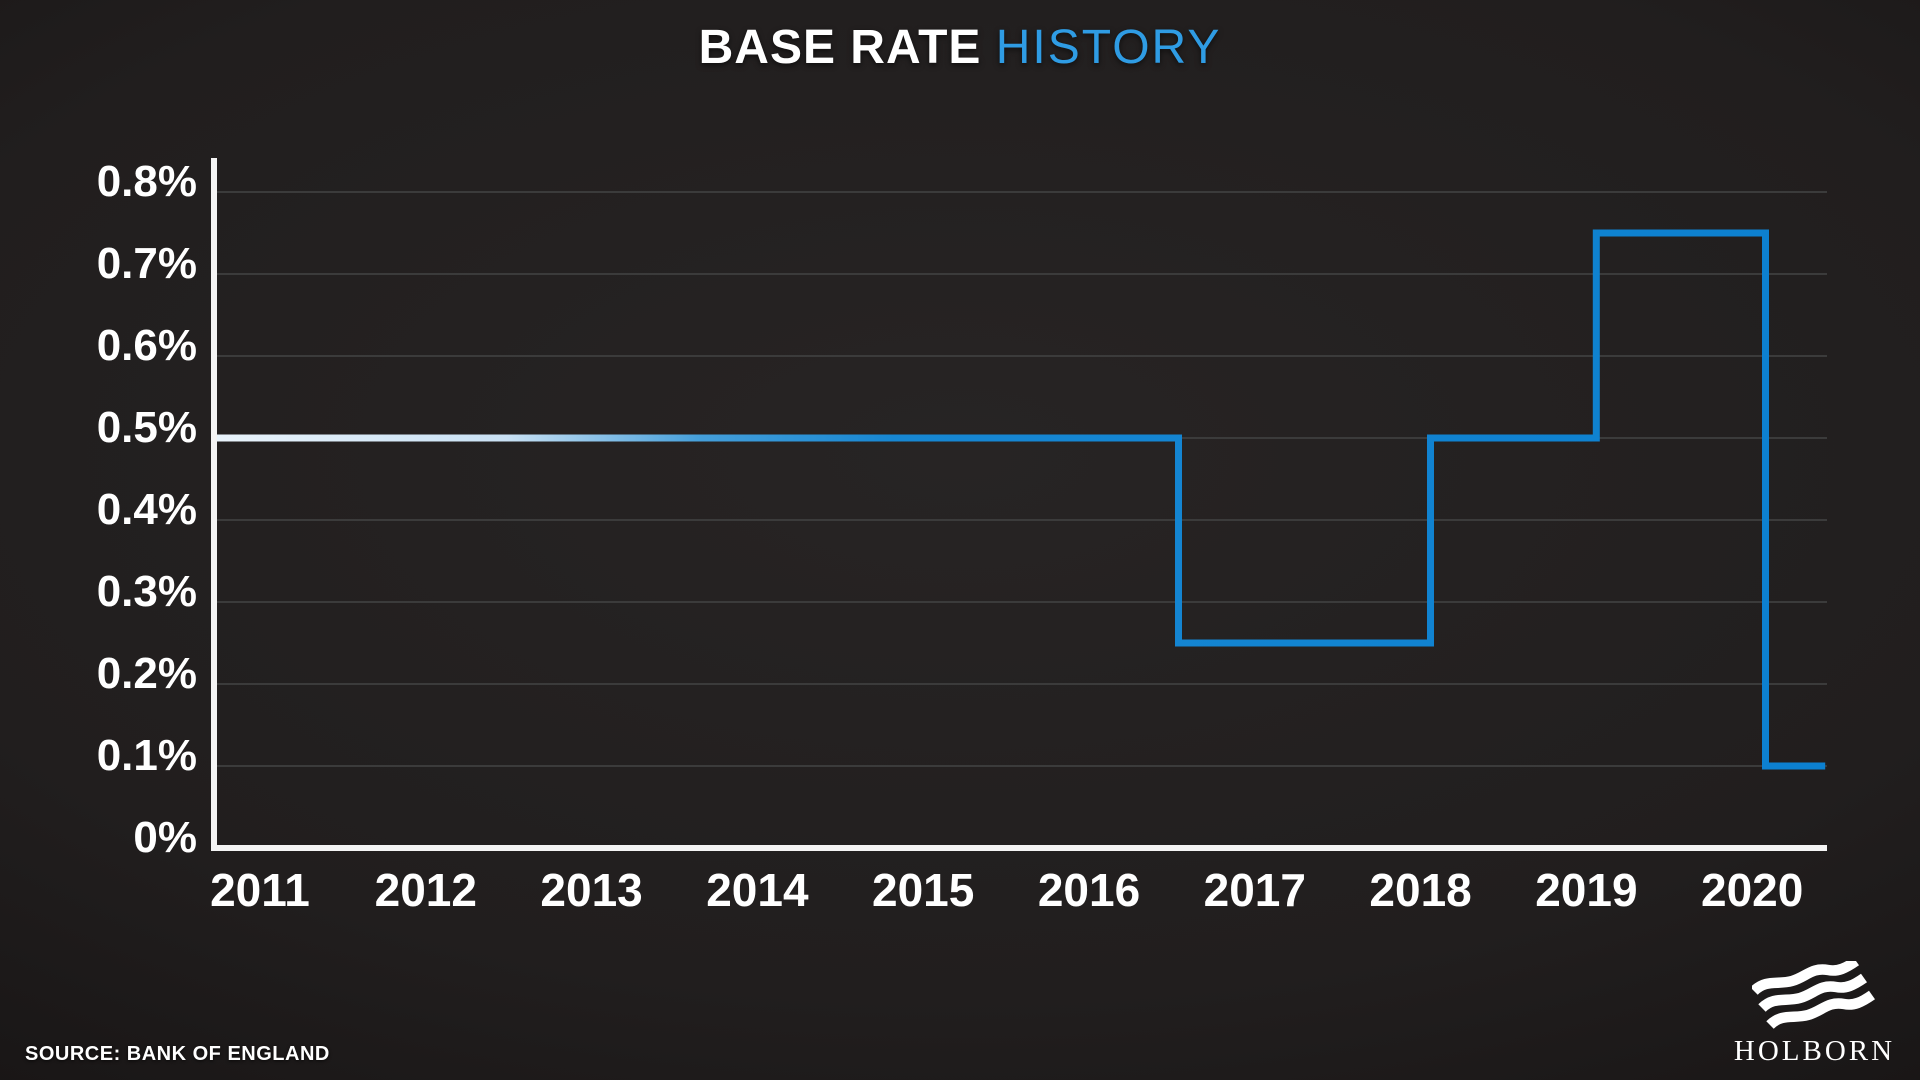 The height and width of the screenshot is (1080, 1920). Describe the element at coordinates (147, 509) in the screenshot. I see `y-tick-label: 0.4%` at that location.